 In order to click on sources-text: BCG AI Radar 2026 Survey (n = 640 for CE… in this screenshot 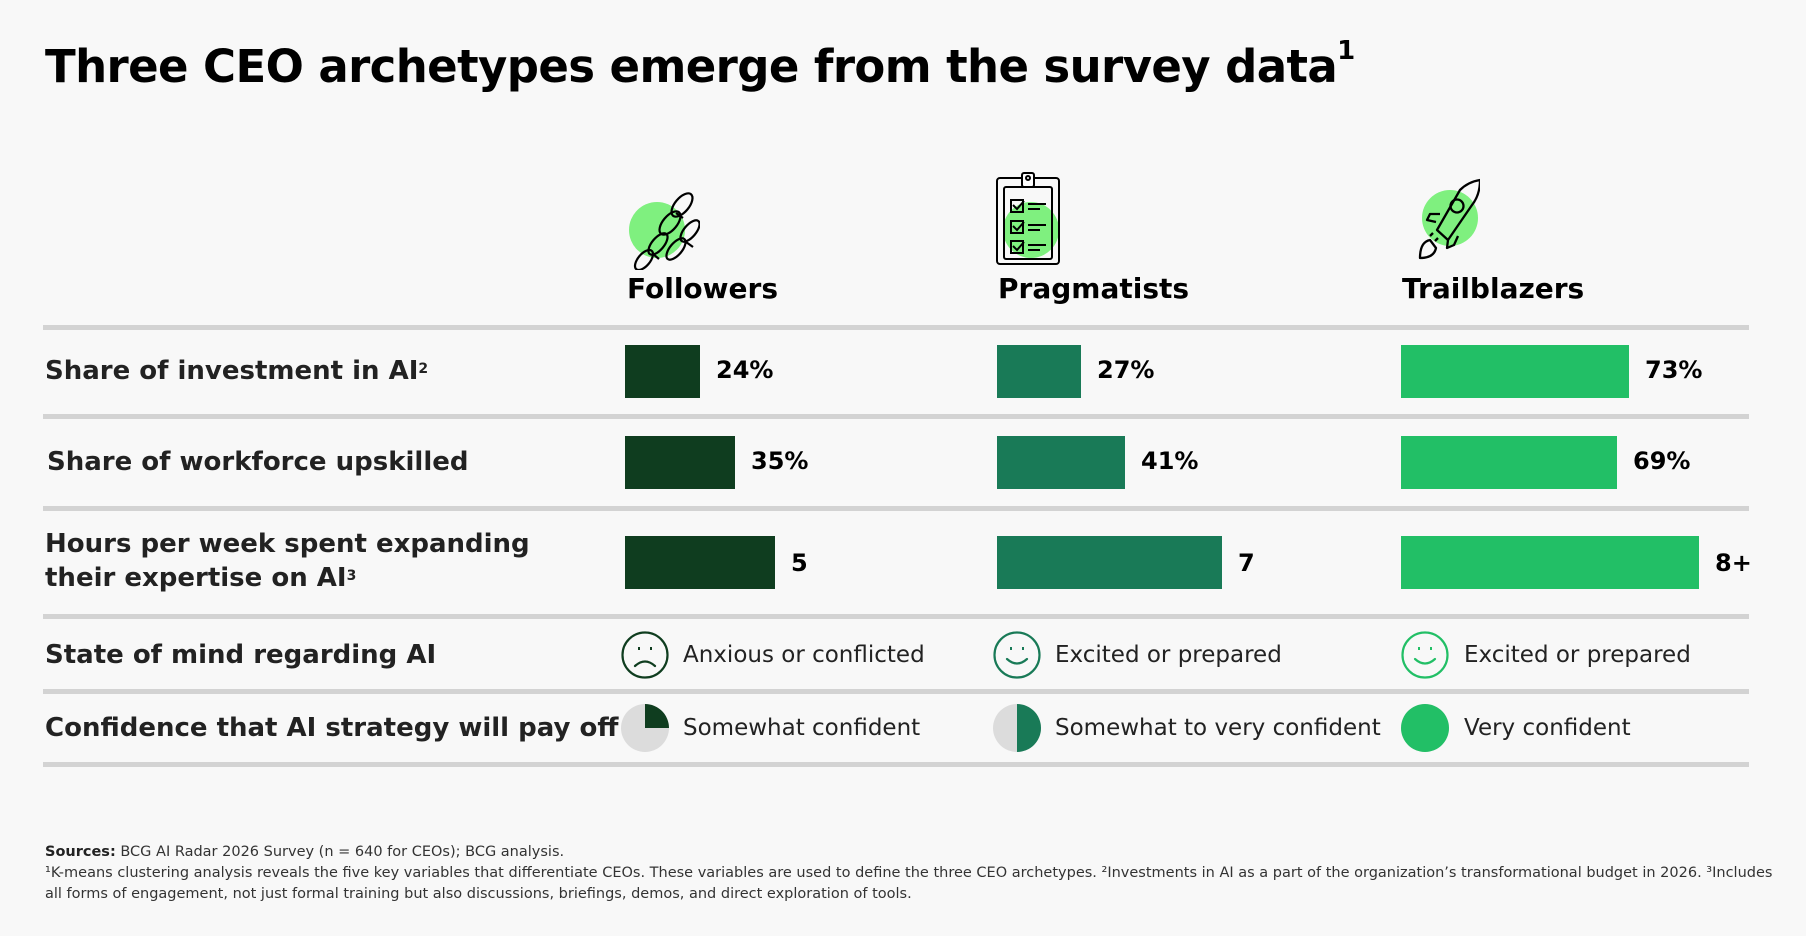, I will do `click(340, 852)`.